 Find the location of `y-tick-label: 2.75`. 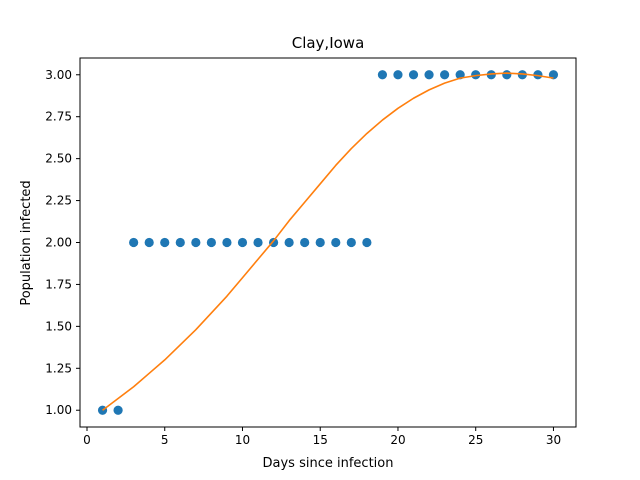

y-tick-label: 2.75 is located at coordinates (58, 117).